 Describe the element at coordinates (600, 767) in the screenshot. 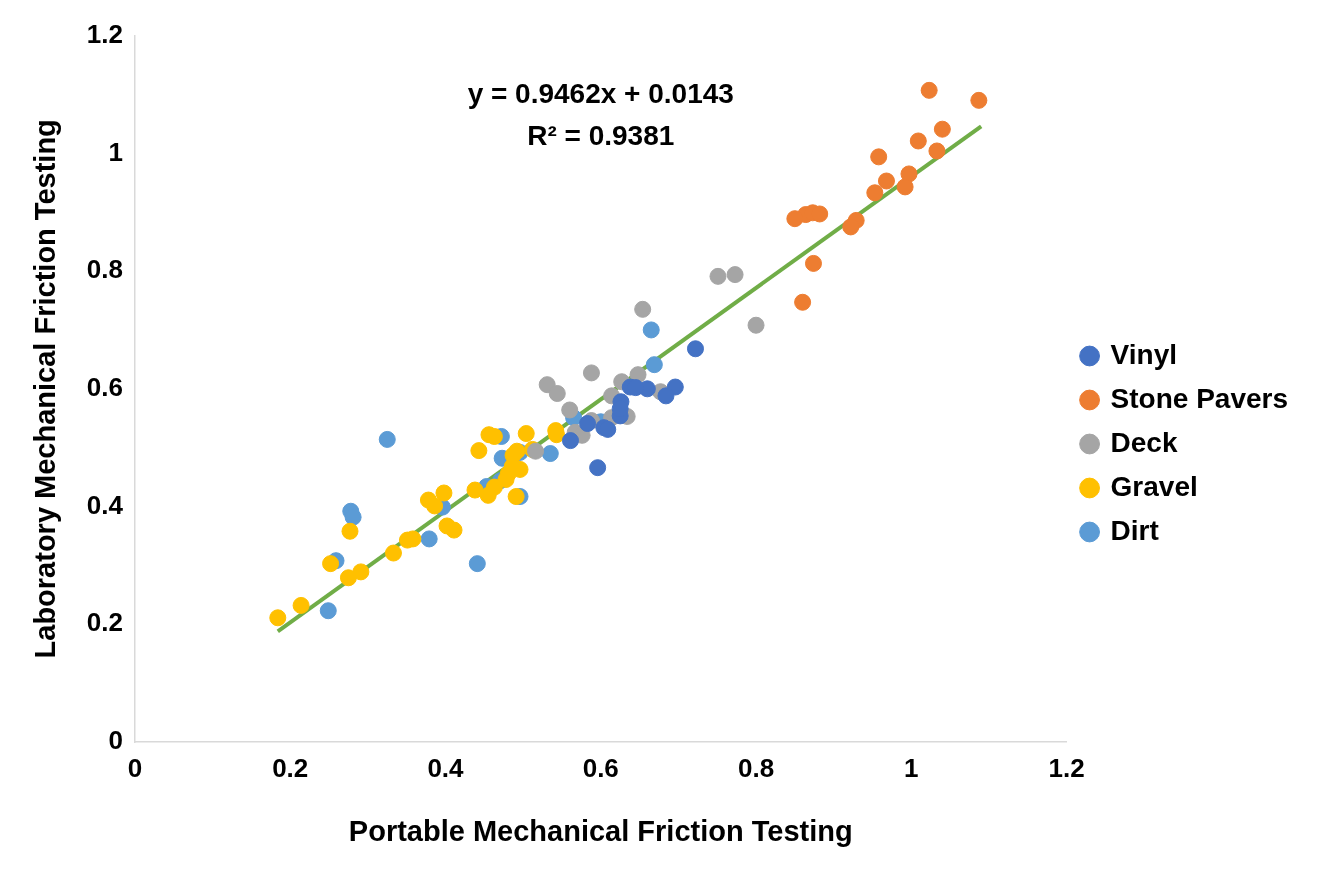

I see `x-tick-label: 0.6` at that location.